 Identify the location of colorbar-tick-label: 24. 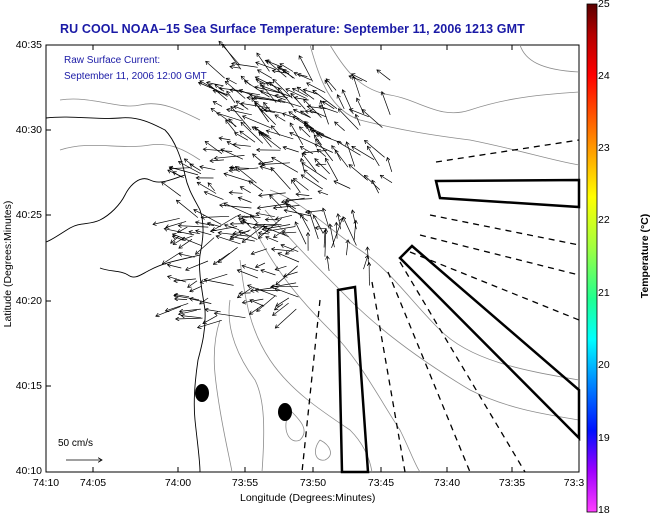
(604, 76).